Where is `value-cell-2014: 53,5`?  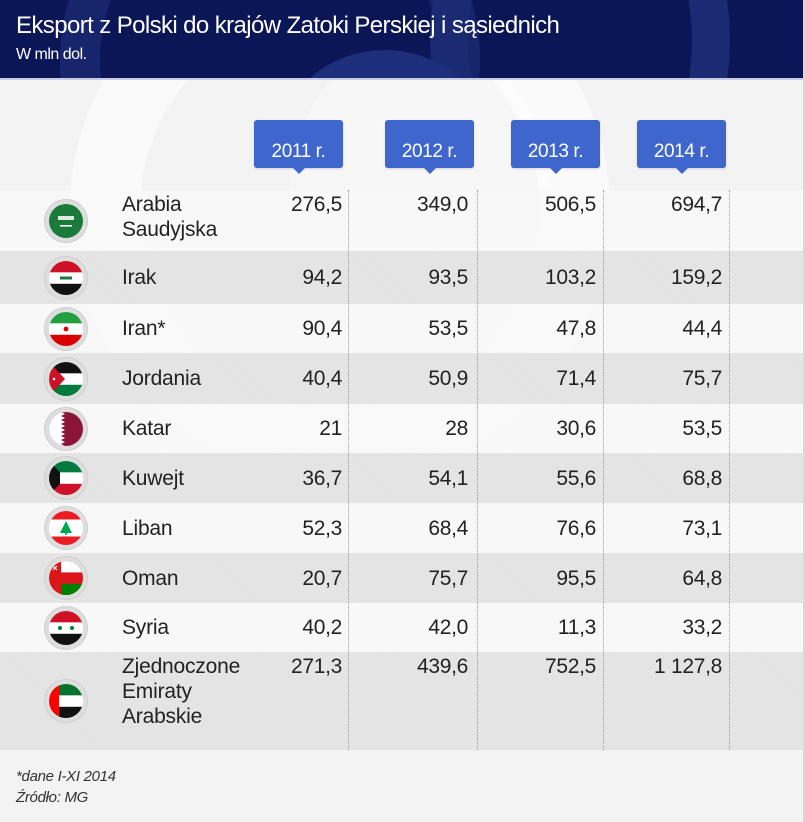 value-cell-2014: 53,5 is located at coordinates (702, 428).